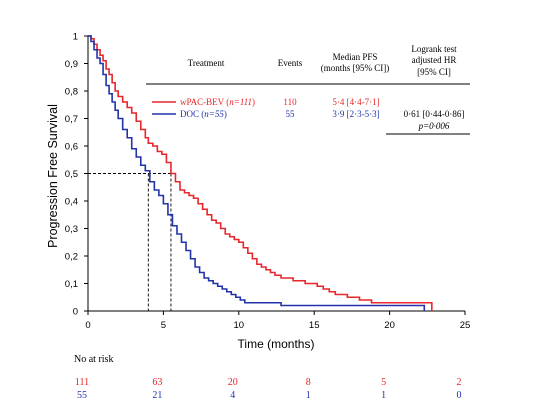 Image resolution: width=552 pixels, height=408 pixels. I want to click on header-median-line1: Median PFS, so click(355, 57).